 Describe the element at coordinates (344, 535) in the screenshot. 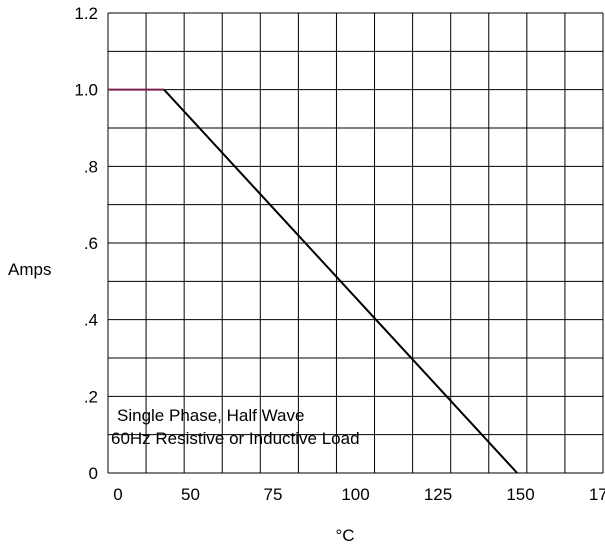

I see `x-axis-label: °C` at that location.